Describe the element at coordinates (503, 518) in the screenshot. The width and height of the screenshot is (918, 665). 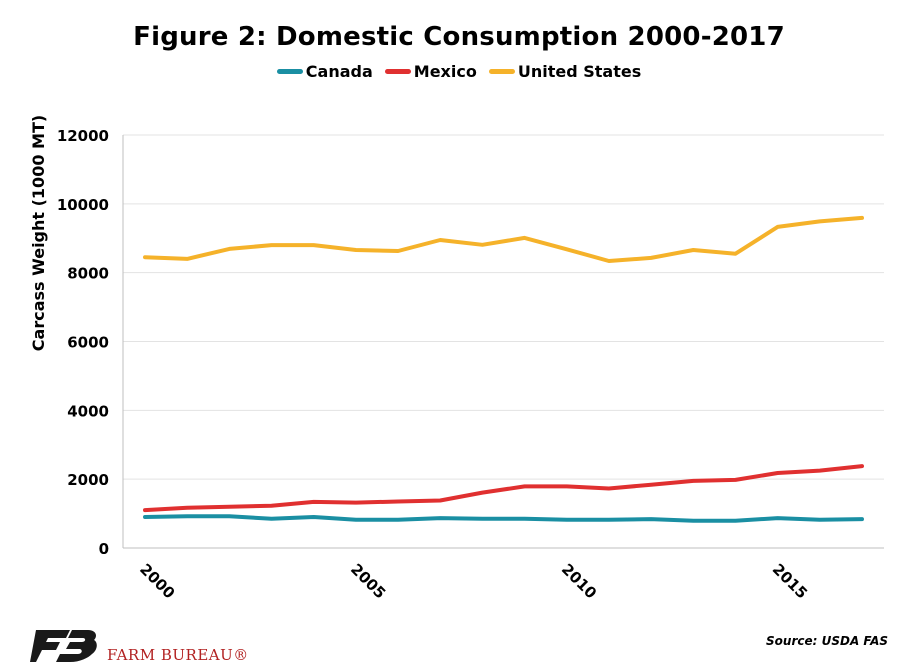
I see `series-line-canada` at that location.